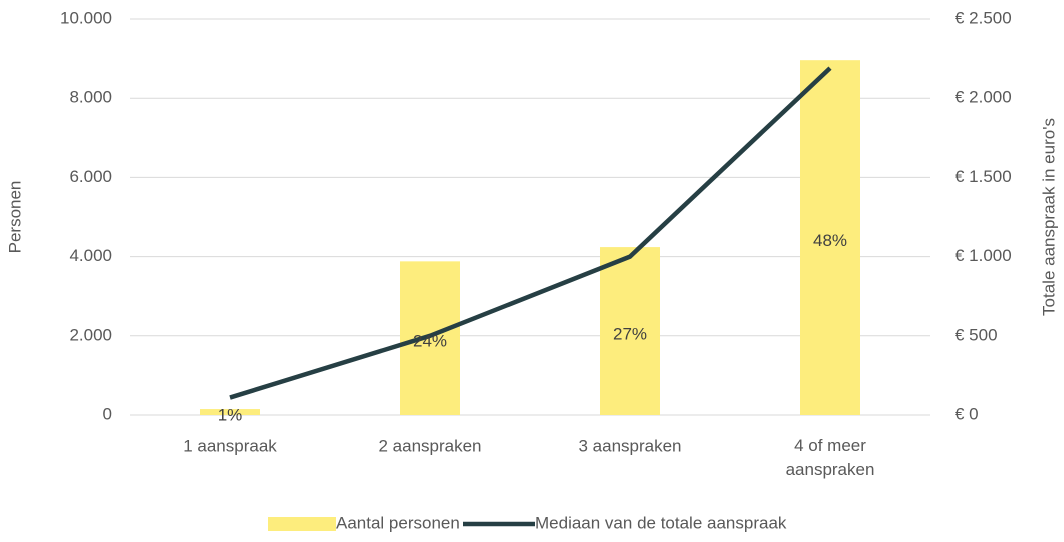  Describe the element at coordinates (629, 445) in the screenshot. I see `x-tick-label: 3 aanspraken` at that location.